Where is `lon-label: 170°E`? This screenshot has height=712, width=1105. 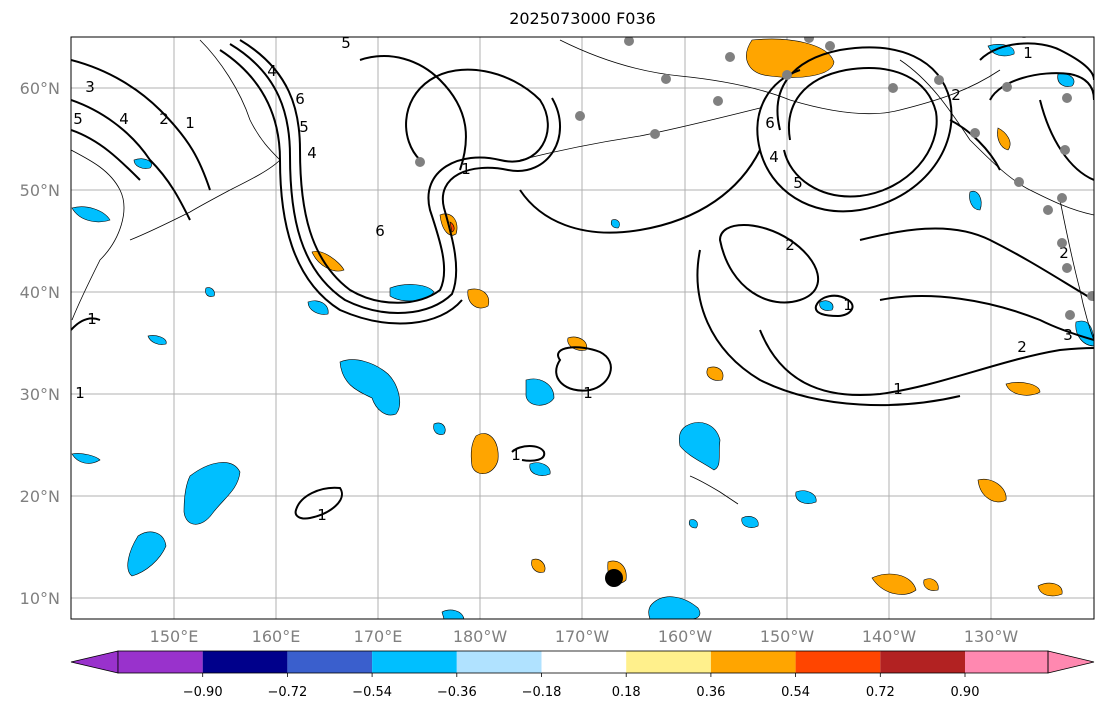
lon-label: 170°E is located at coordinates (378, 636).